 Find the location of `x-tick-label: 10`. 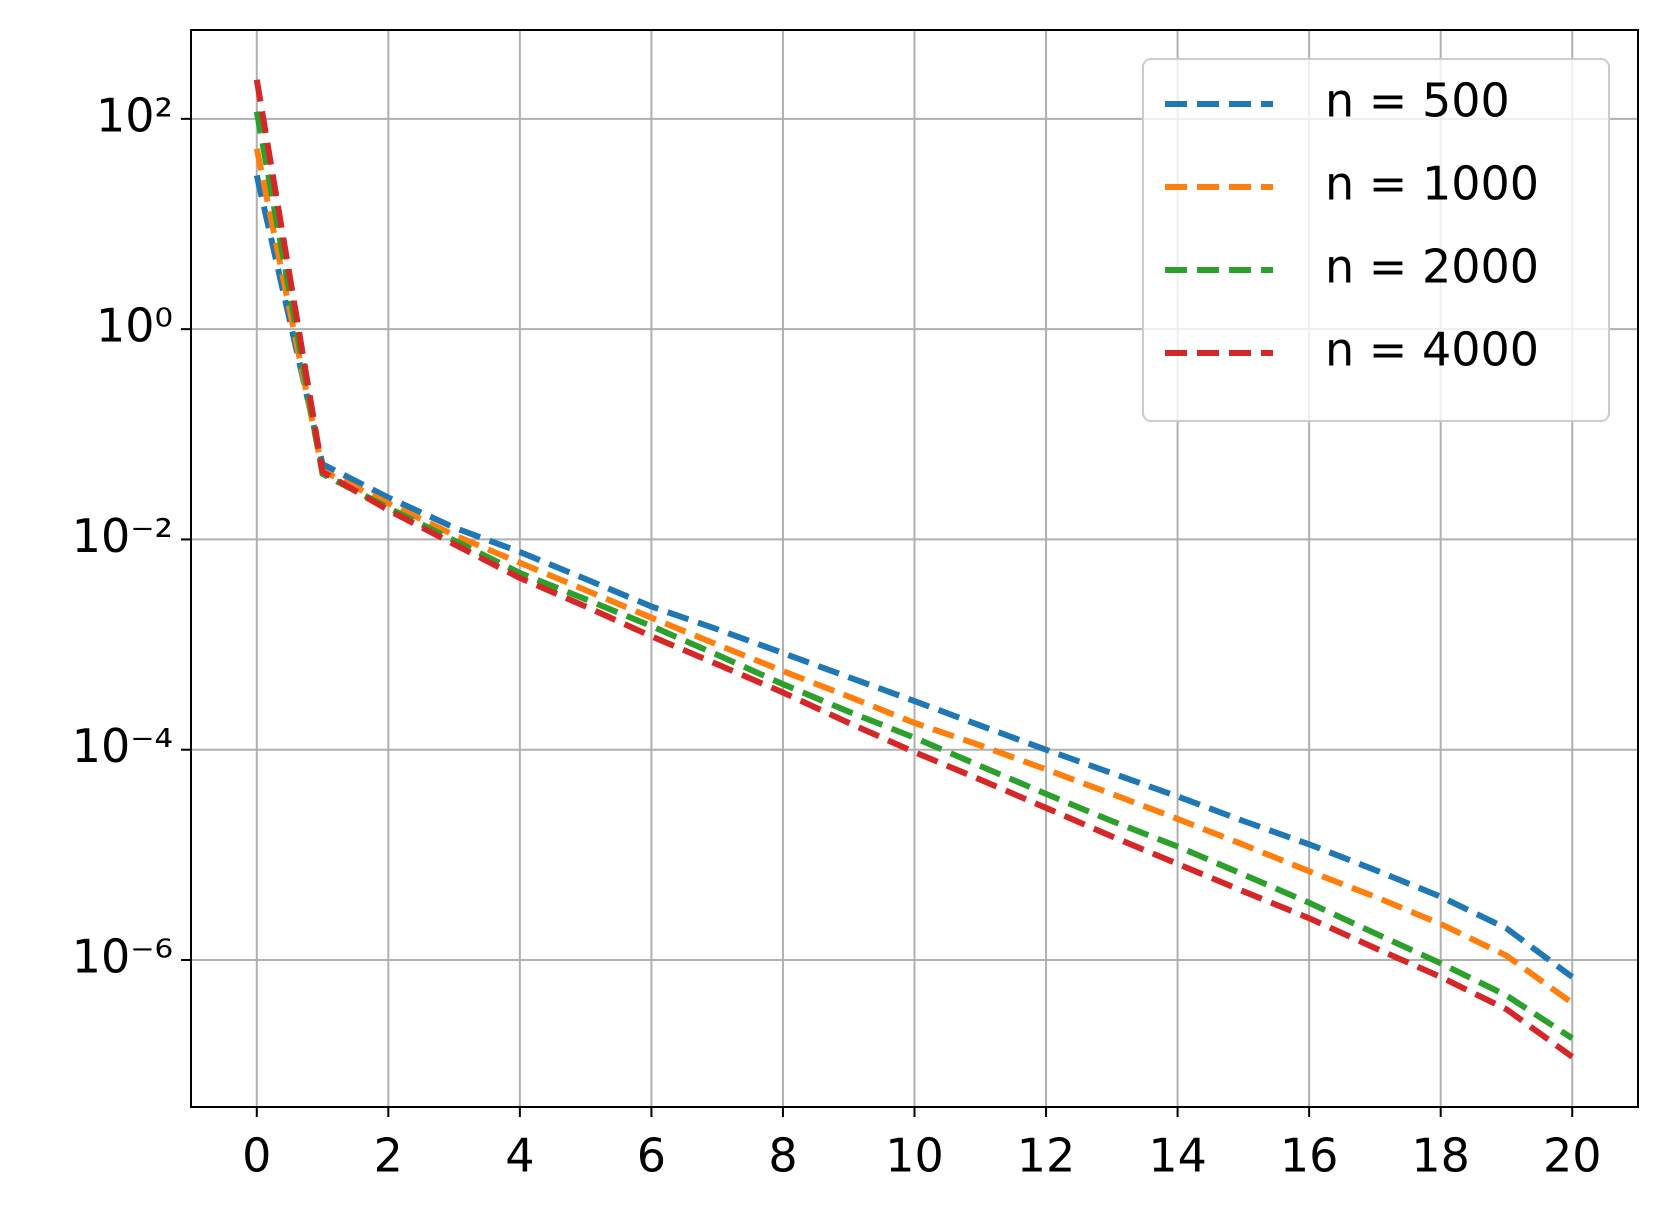

x-tick-label: 10 is located at coordinates (914, 1156).